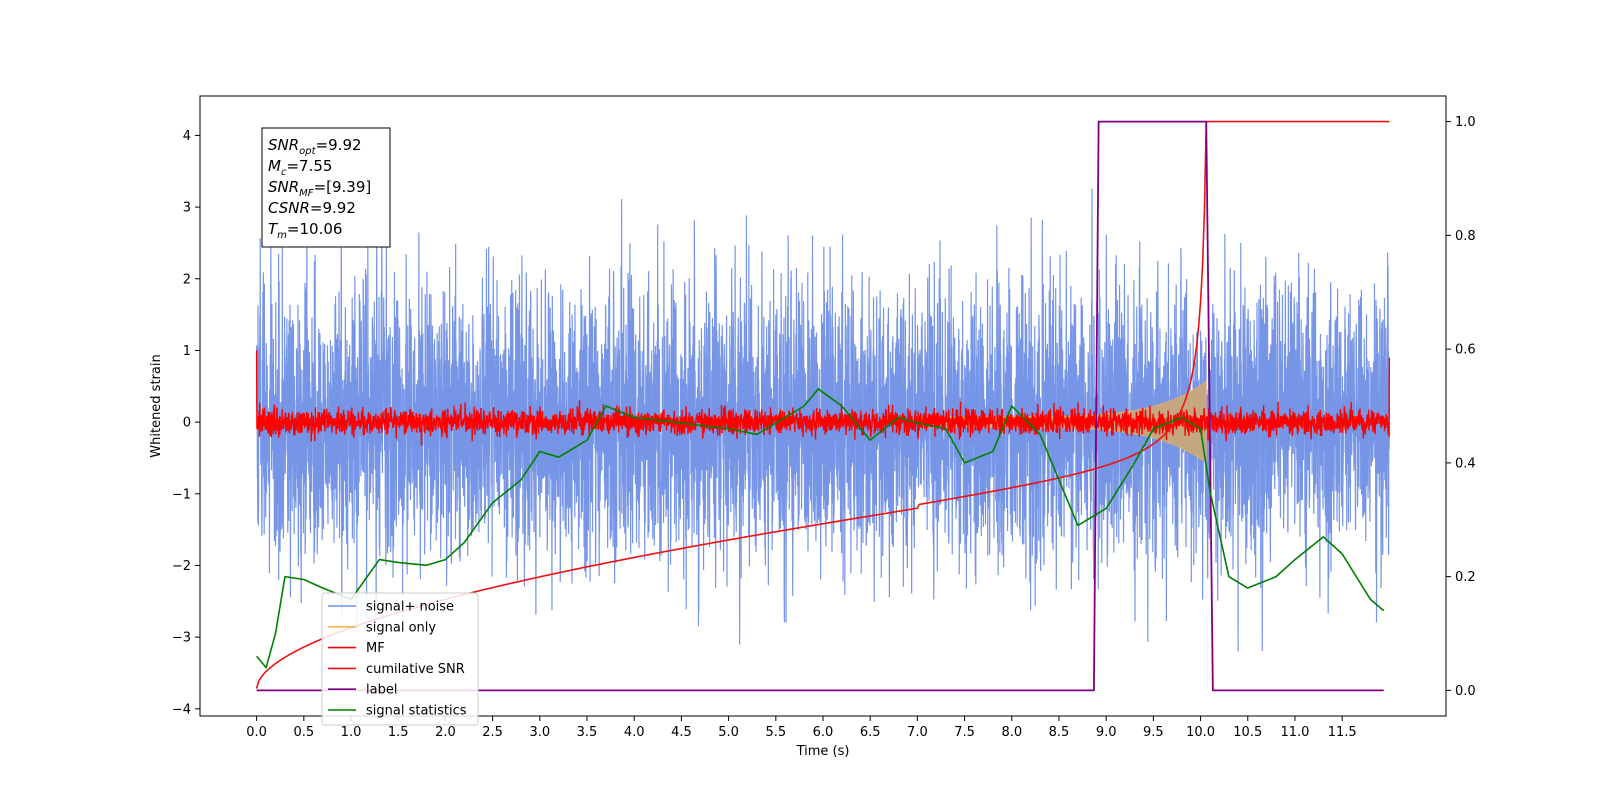 The image size is (1600, 800). I want to click on legend-entry: signal only, so click(401, 627).